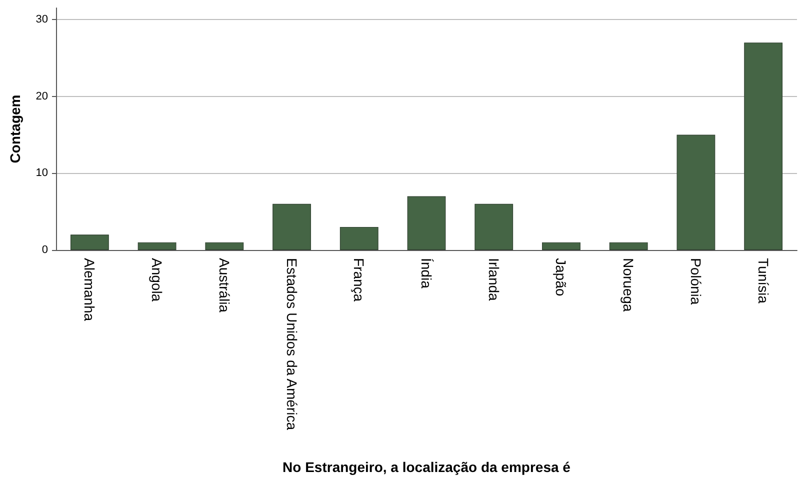 Image resolution: width=799 pixels, height=479 pixels. What do you see at coordinates (763, 281) in the screenshot?
I see `x-tick-label: Tunísia` at bounding box center [763, 281].